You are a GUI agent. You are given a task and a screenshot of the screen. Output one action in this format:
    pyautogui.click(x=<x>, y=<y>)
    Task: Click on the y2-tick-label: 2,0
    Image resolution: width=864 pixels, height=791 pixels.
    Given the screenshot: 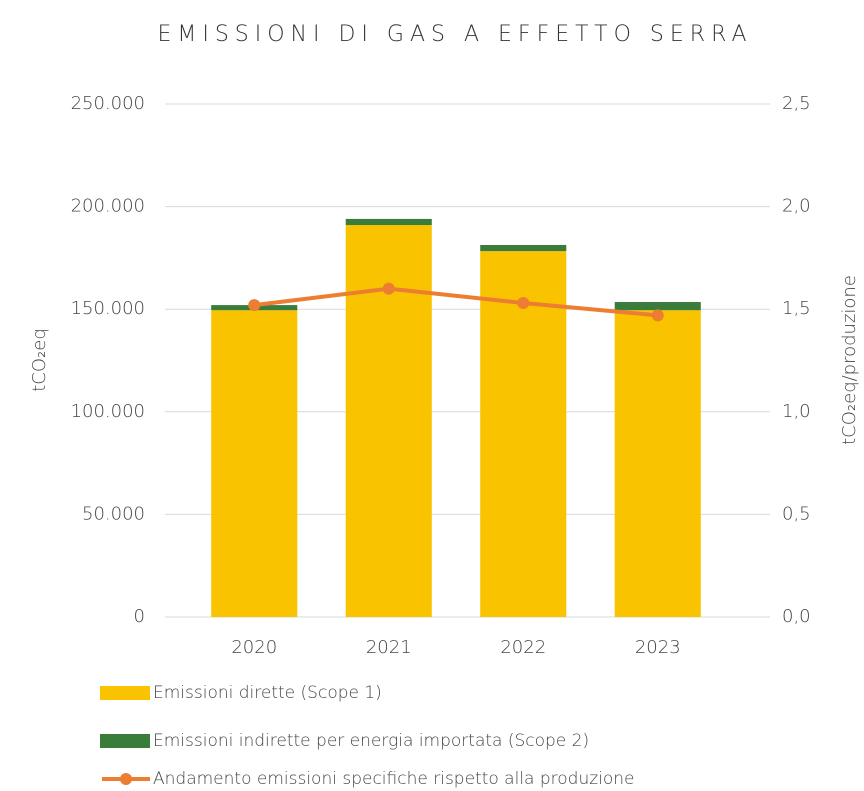 What is the action you would take?
    pyautogui.click(x=796, y=206)
    